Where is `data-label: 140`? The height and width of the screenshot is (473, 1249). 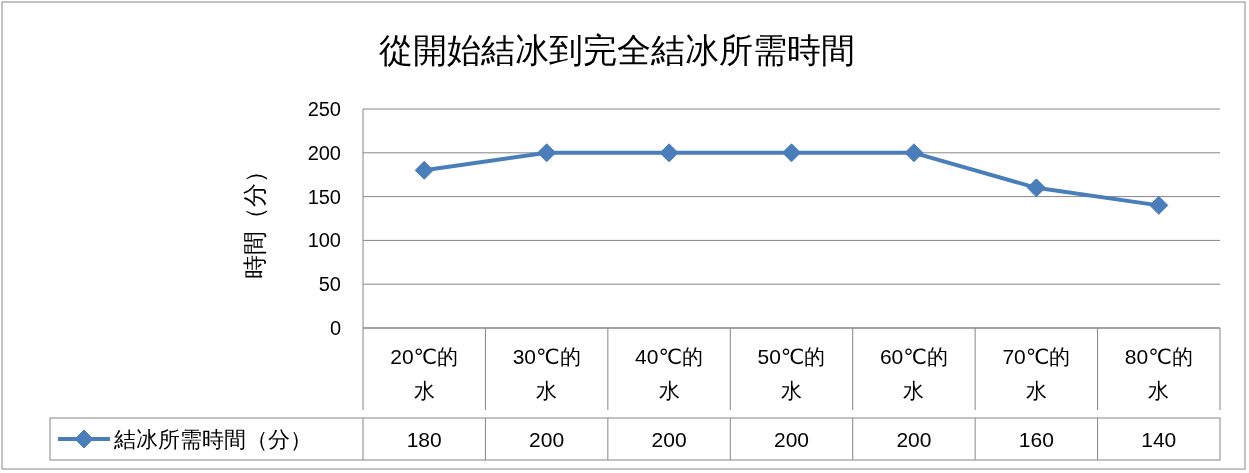 data-label: 140 is located at coordinates (1159, 439).